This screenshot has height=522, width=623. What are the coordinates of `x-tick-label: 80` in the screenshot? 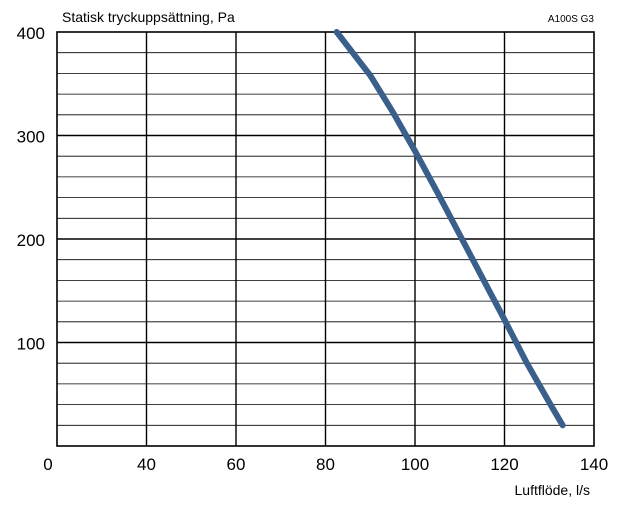 It's located at (325, 464).